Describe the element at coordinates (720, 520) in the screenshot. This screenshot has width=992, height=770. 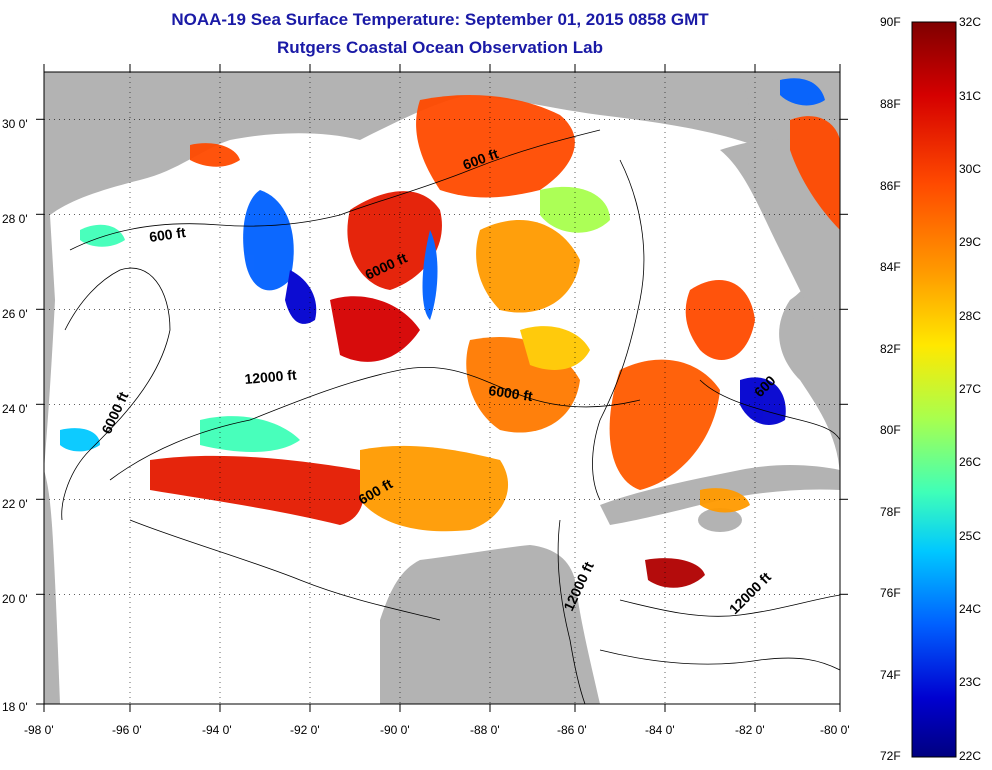
I see `isle-of-youth` at that location.